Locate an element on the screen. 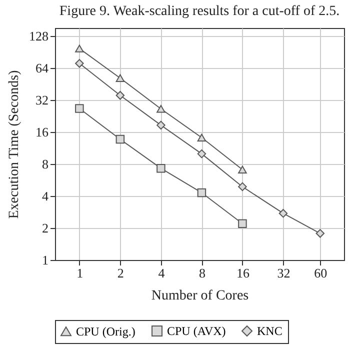 The width and height of the screenshot is (352, 348). y-tick-label: 1 is located at coordinates (45, 260).